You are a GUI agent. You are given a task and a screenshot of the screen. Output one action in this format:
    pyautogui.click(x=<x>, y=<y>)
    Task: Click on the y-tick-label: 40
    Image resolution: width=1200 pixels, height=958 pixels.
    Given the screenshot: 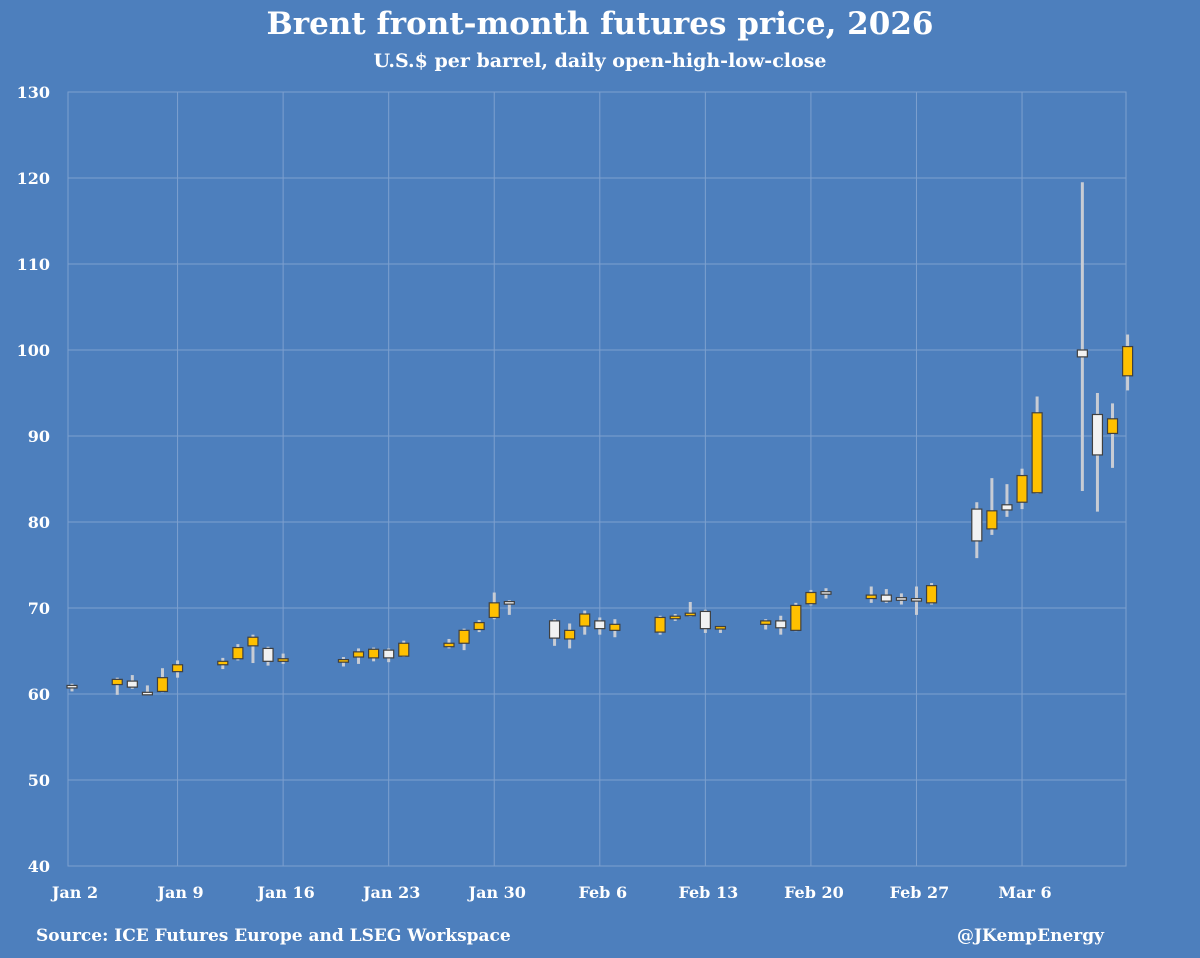 What is the action you would take?
    pyautogui.click(x=39, y=866)
    